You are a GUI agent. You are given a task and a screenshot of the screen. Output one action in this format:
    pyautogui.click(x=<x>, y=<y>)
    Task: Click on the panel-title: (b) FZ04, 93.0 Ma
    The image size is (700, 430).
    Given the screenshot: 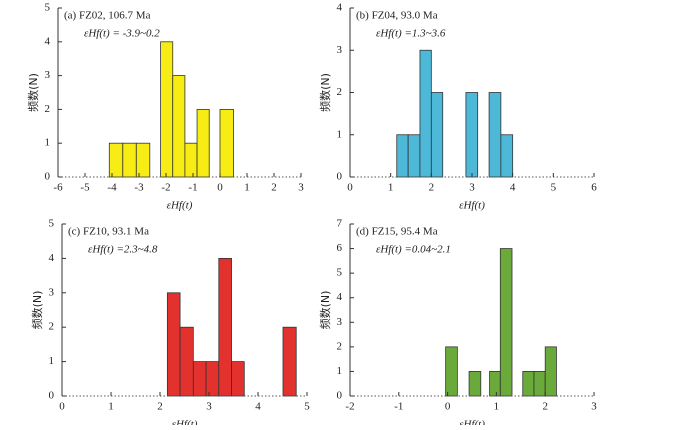 What is the action you would take?
    pyautogui.click(x=397, y=16)
    